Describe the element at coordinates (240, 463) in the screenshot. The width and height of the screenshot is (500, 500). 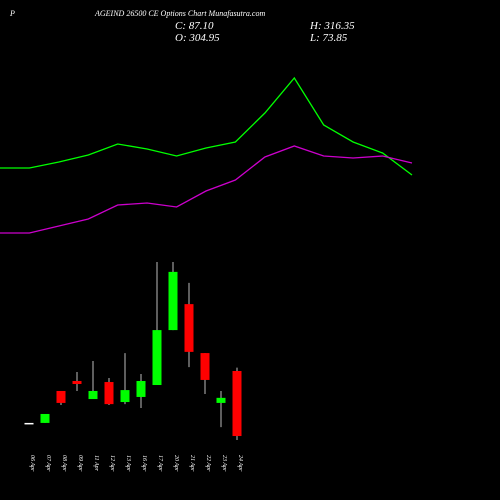
I see `x-tick-label: 24 Apr` at that location.